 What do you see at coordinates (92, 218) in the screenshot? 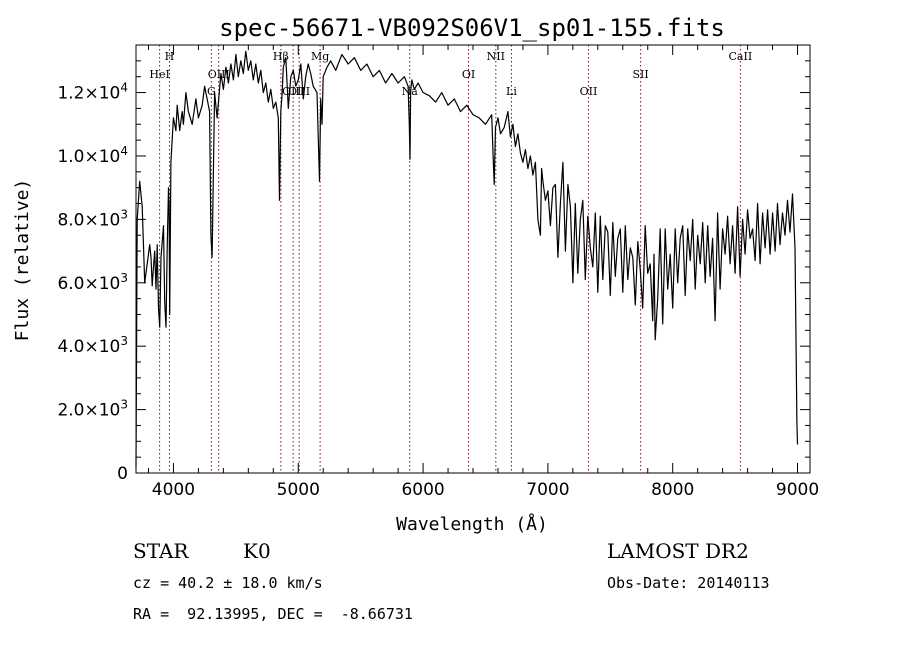
I see `y-tick-label: 8.0×10³` at bounding box center [92, 218].